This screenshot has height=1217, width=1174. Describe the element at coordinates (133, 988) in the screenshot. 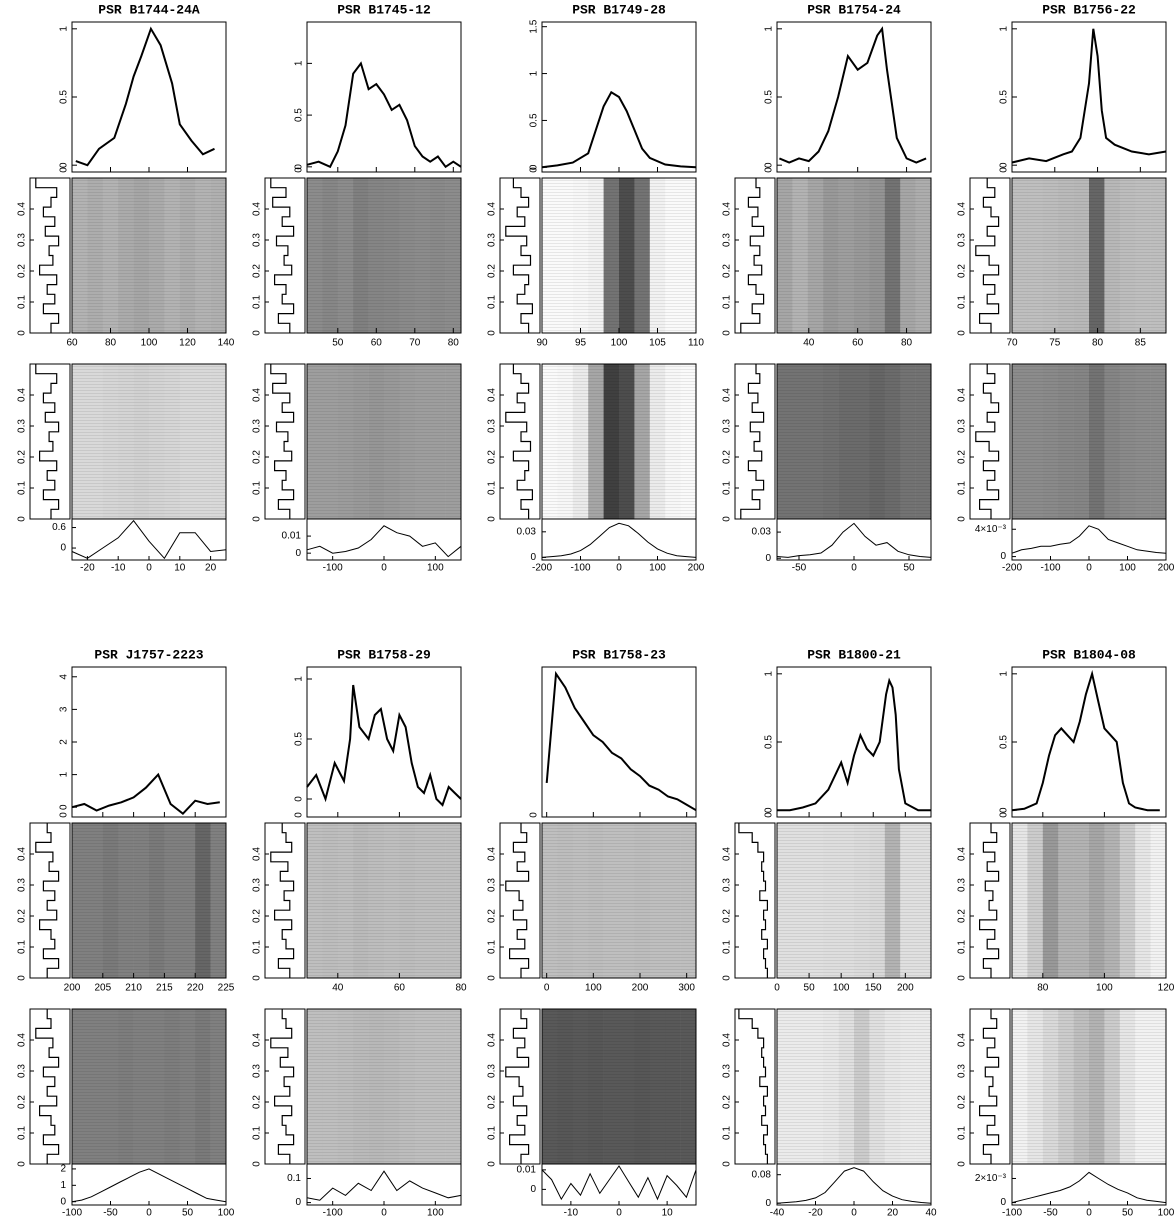

I see `x-tick-label: 210` at that location.